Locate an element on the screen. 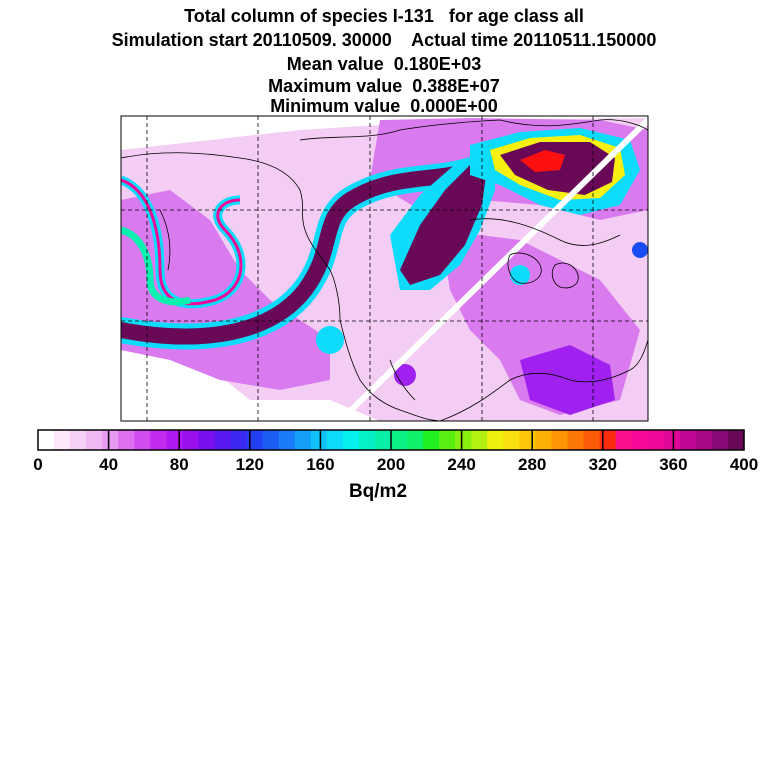 This screenshot has width=768, height=768. colorbar-tick-label: 280 is located at coordinates (532, 464).